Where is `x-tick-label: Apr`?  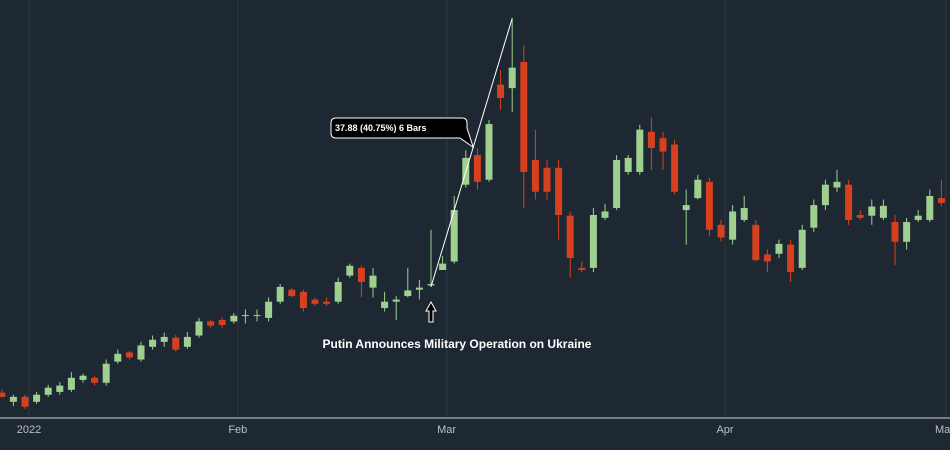 x-tick-label: Apr is located at coordinates (724, 430).